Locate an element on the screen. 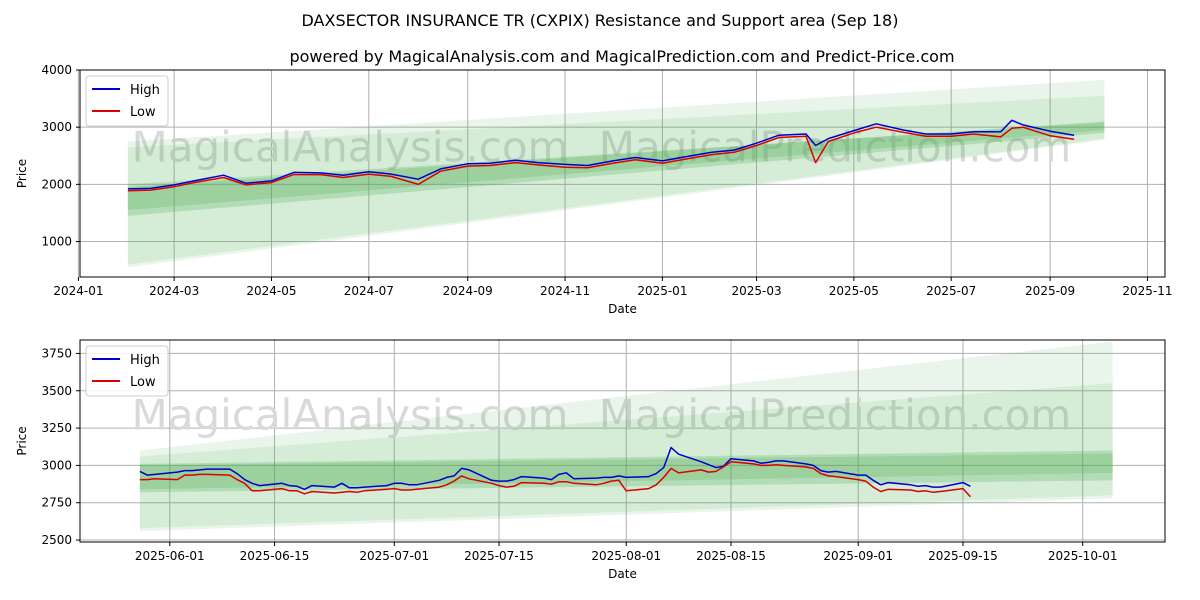 The image size is (1200, 600). y-tick-label: 3750 is located at coordinates (56, 353).